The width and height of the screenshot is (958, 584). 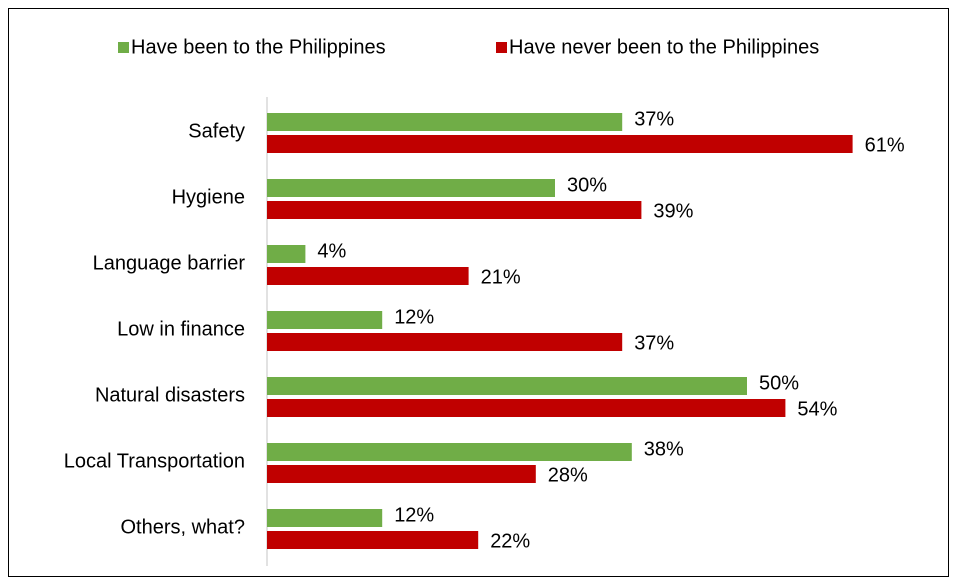 I want to click on value-label: 28%, so click(x=568, y=475).